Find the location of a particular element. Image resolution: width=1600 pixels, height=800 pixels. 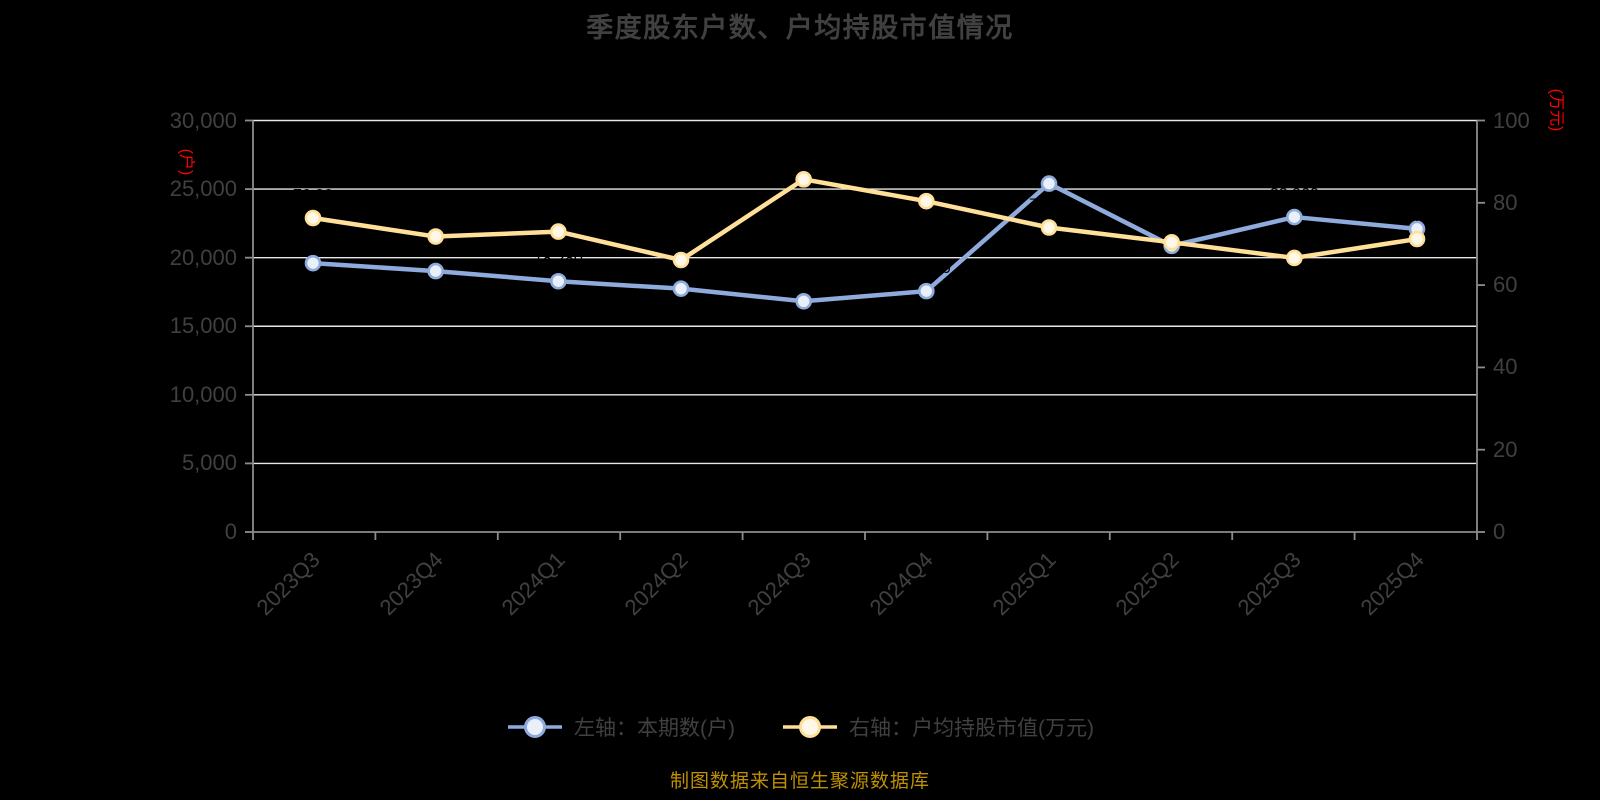

data-label-blue: 17,560 is located at coordinates (926, 268).